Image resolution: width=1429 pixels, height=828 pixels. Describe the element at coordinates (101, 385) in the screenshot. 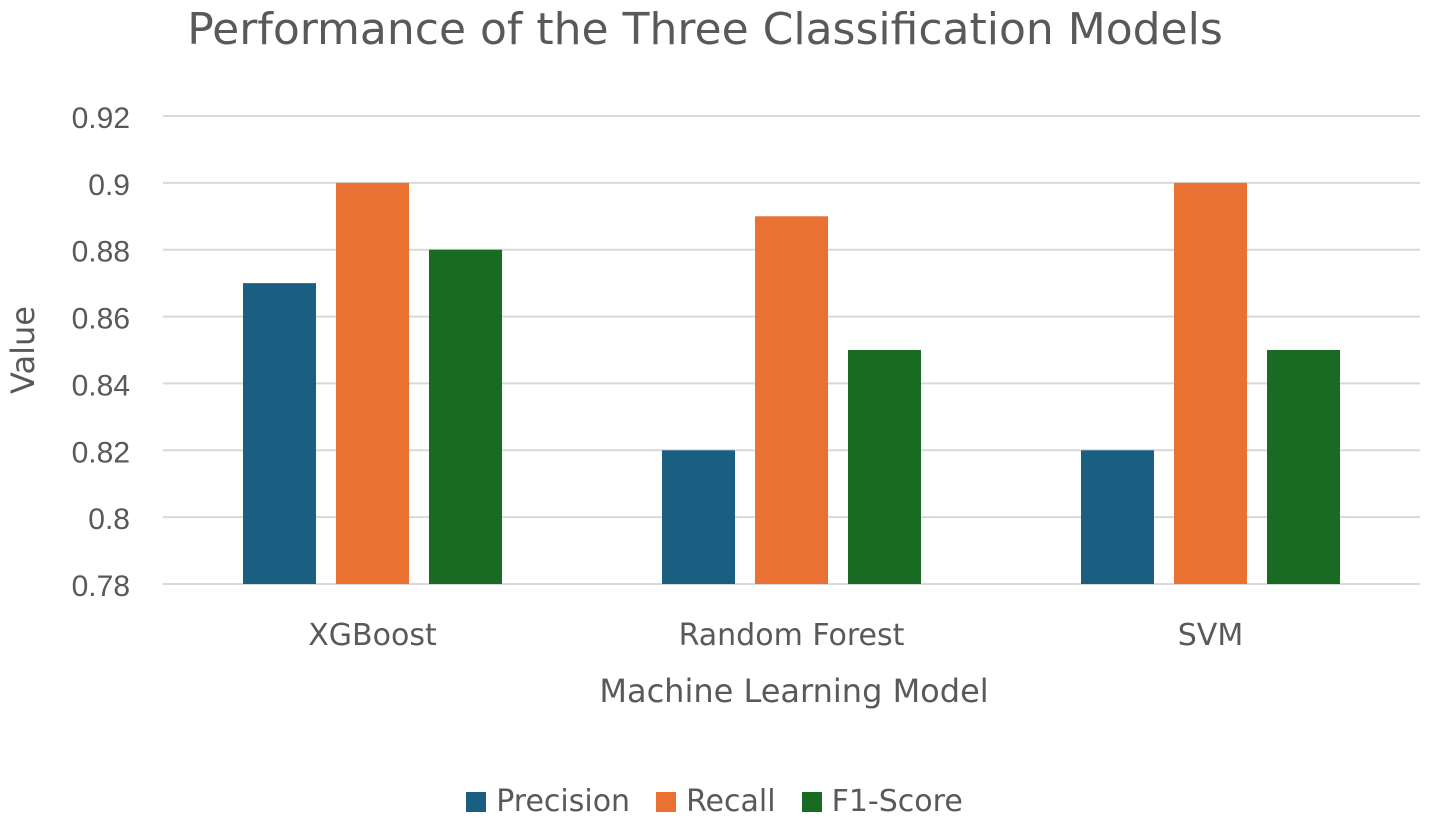

I see `y-tick-label: 0.84` at that location.